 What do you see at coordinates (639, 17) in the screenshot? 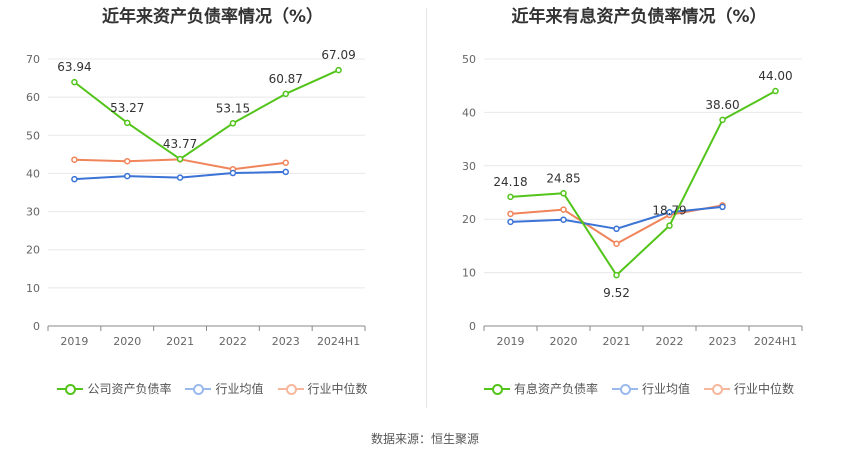
I see `chart-title: 近年来有息资产负债率情况（%）` at bounding box center [639, 17].